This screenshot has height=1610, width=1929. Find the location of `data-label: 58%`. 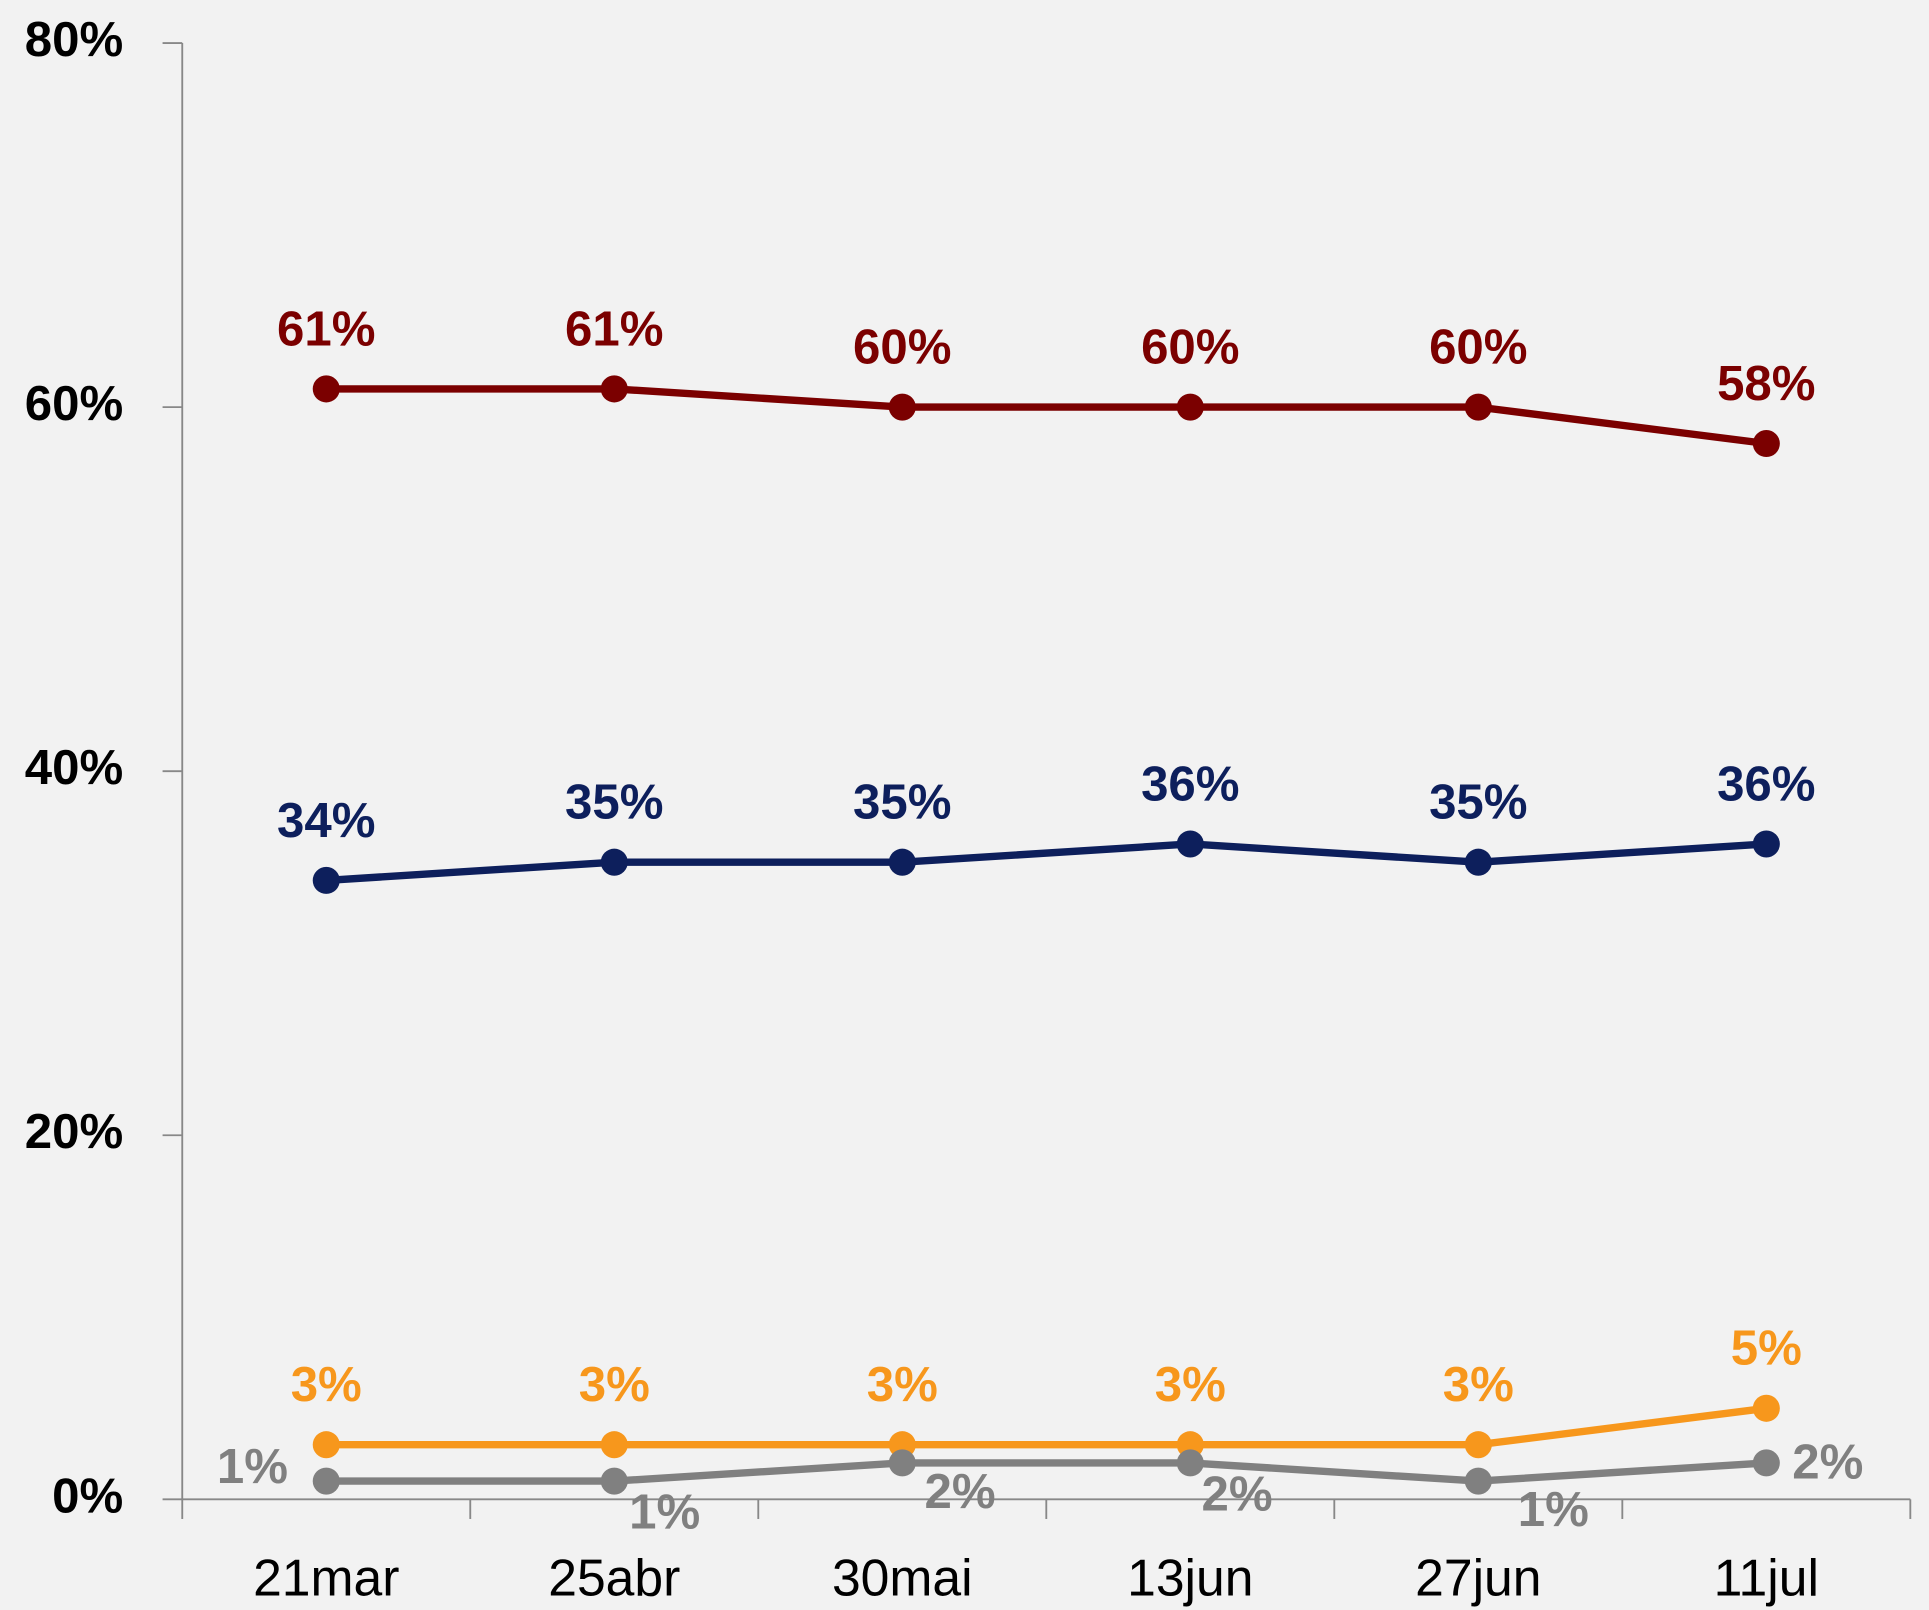

data-label: 58% is located at coordinates (1766, 383).